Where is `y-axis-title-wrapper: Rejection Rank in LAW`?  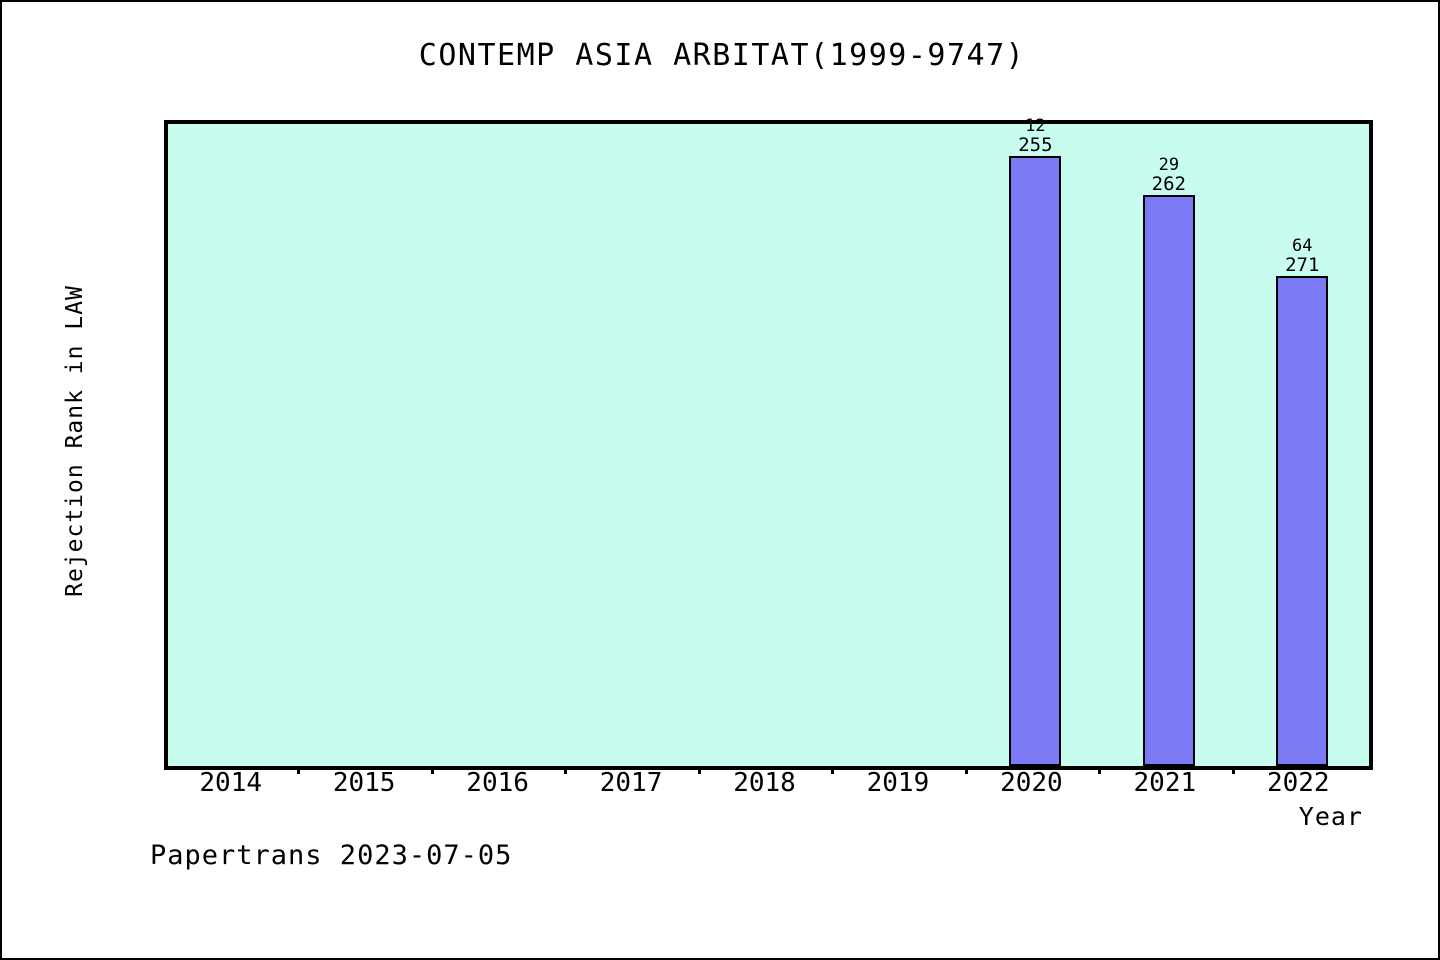
y-axis-title-wrapper: Rejection Rank in LAW is located at coordinates (77, 441).